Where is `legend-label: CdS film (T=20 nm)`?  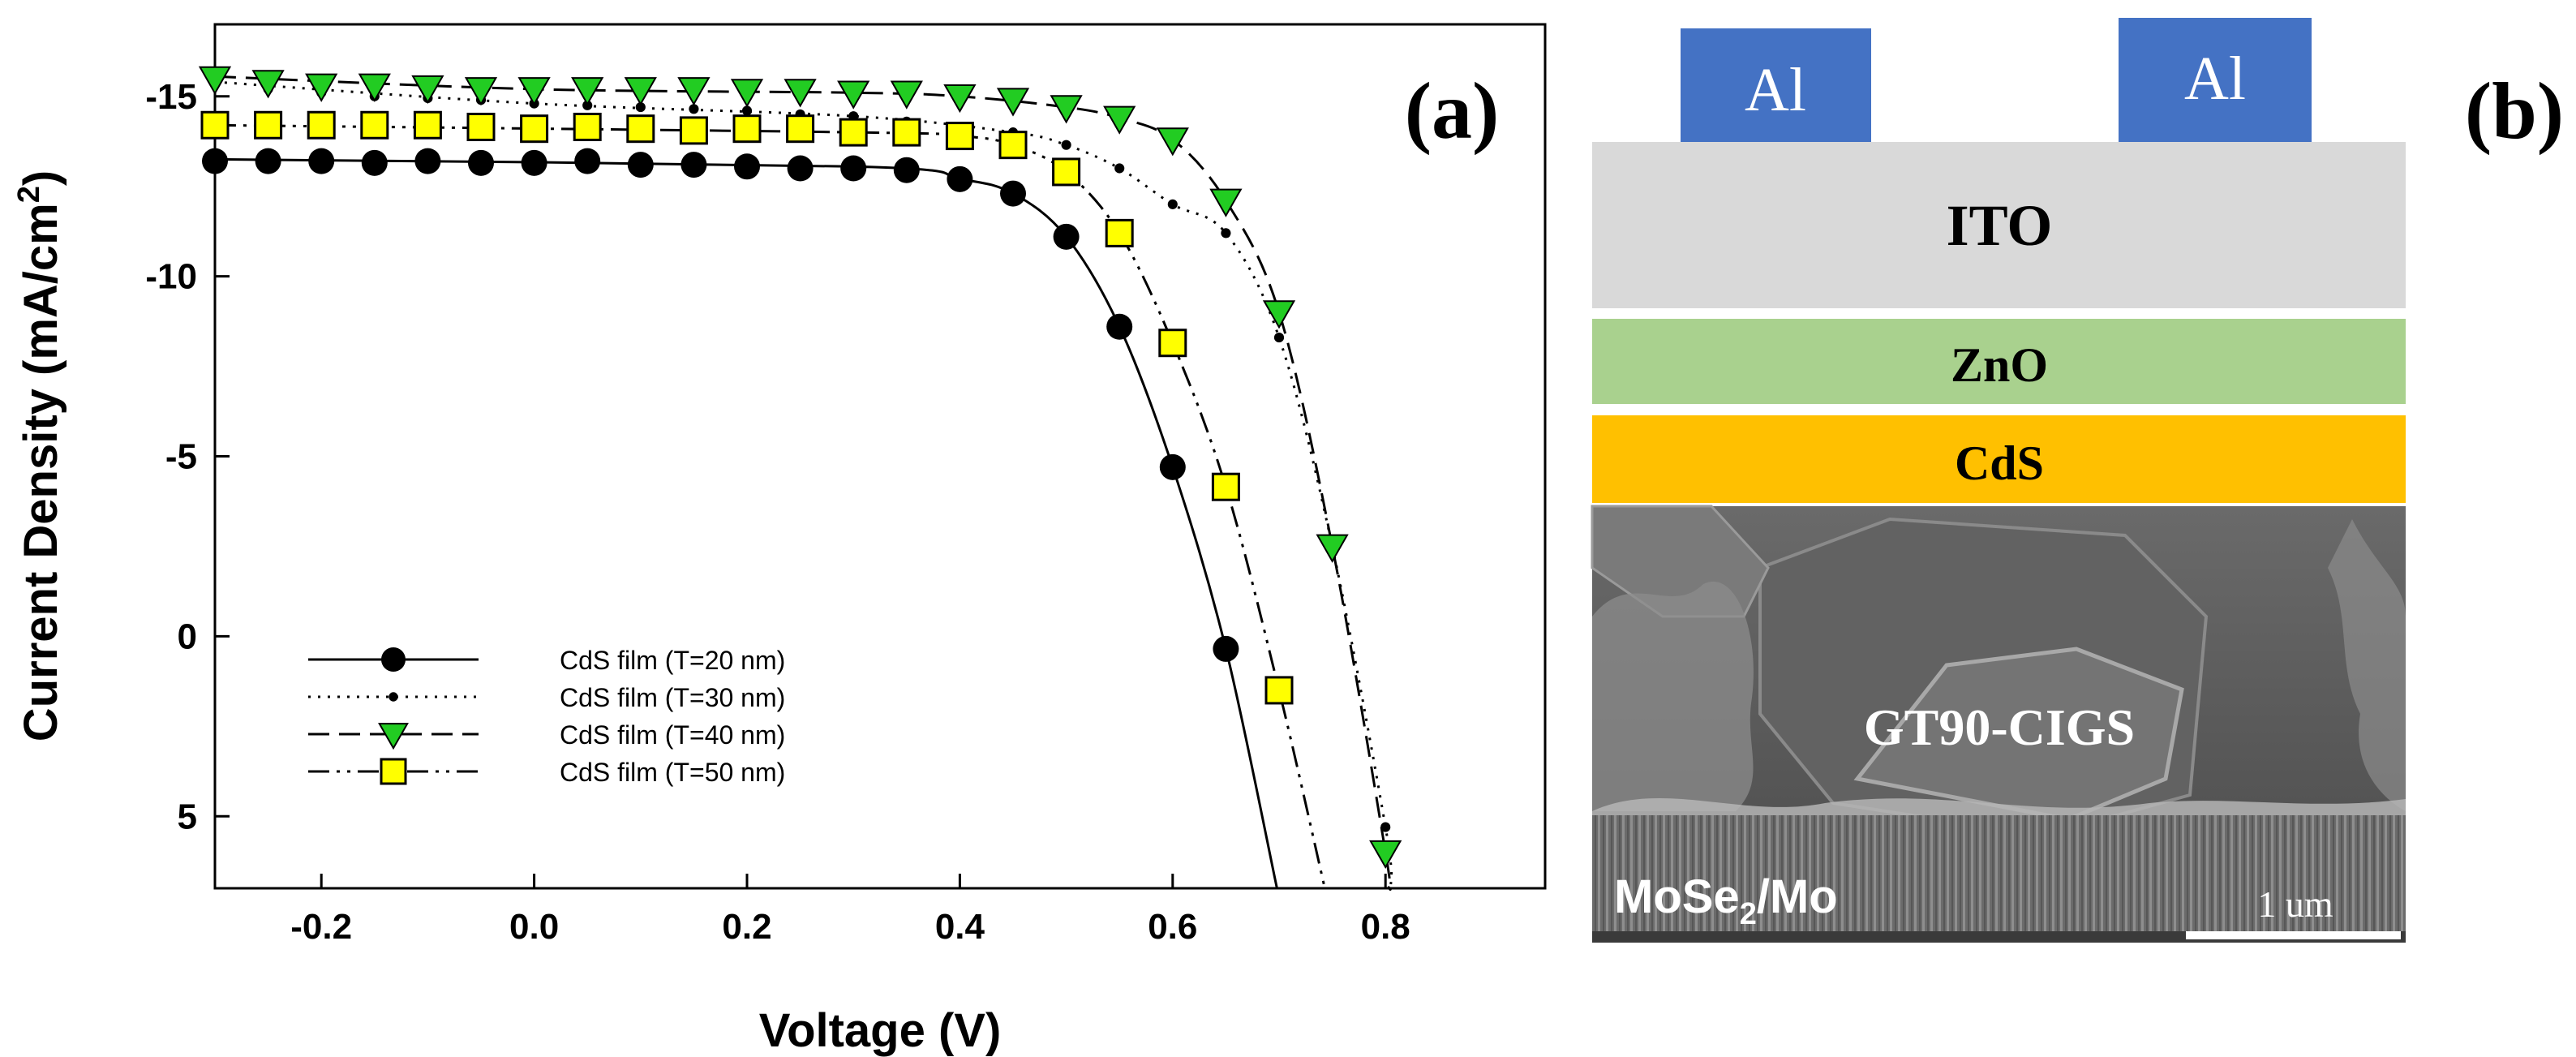
legend-label: CdS film (T=20 nm) is located at coordinates (672, 660).